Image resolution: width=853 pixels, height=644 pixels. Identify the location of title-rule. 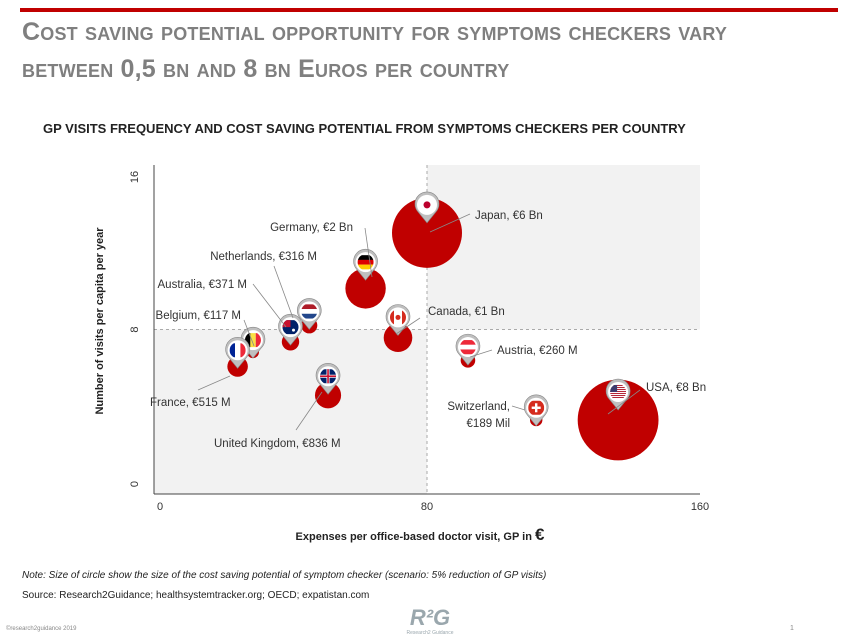
(429, 10).